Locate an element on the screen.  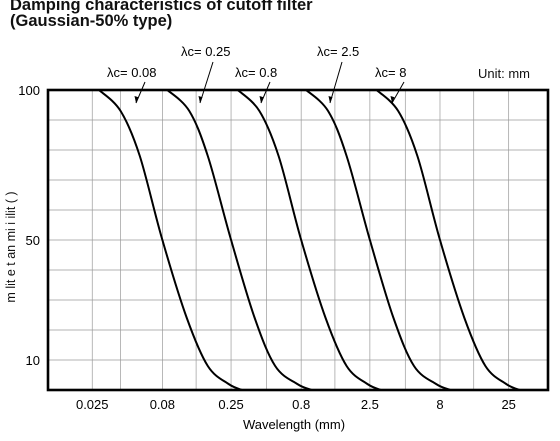
curve-annotations: λc= 0.08 λc= 0.25 λc= 0.8 λc= 2.5 λc= 8 is located at coordinates (256, 74).